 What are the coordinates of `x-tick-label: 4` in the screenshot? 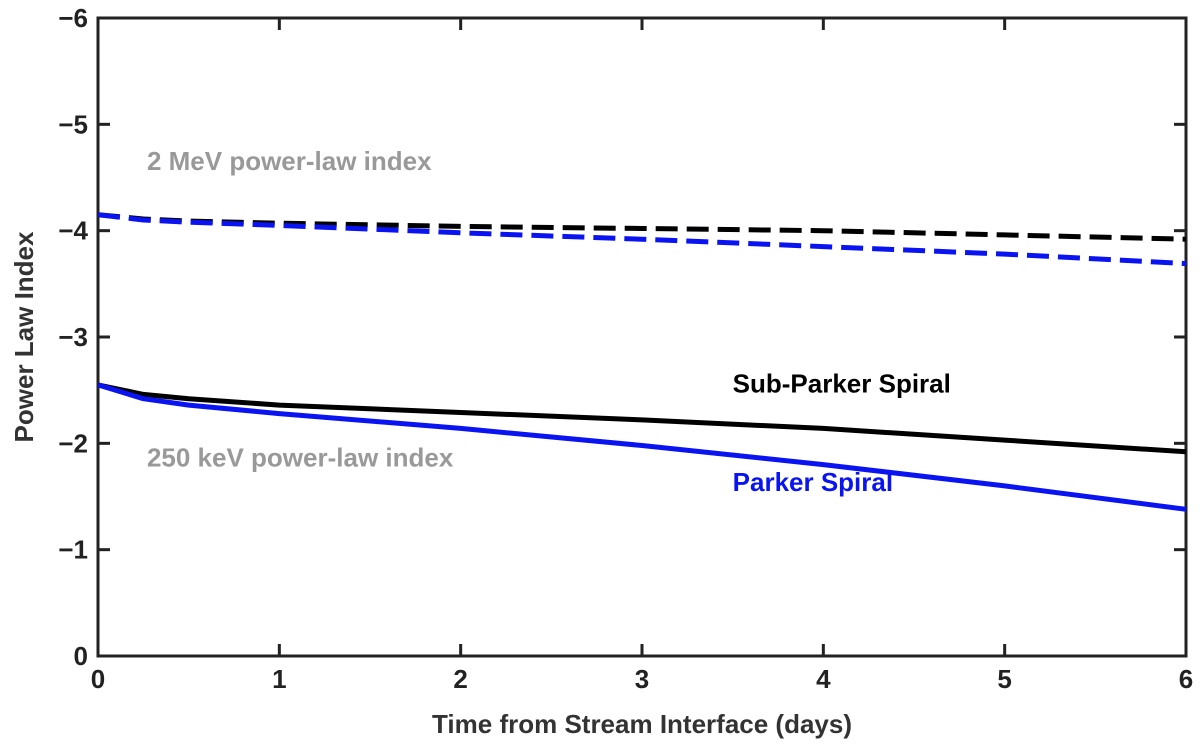 It's located at (823, 679).